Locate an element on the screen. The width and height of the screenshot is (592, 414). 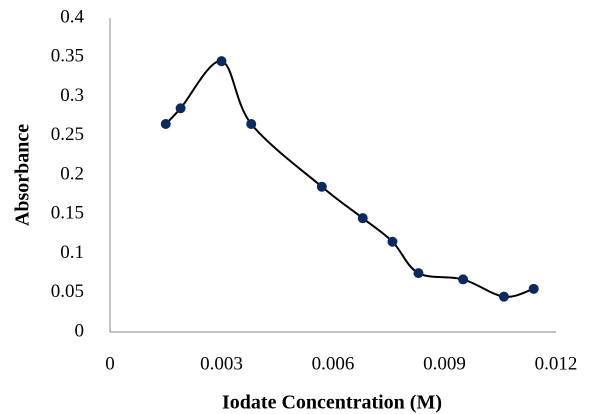
y-tick-label: 0.05 is located at coordinates (67, 291).